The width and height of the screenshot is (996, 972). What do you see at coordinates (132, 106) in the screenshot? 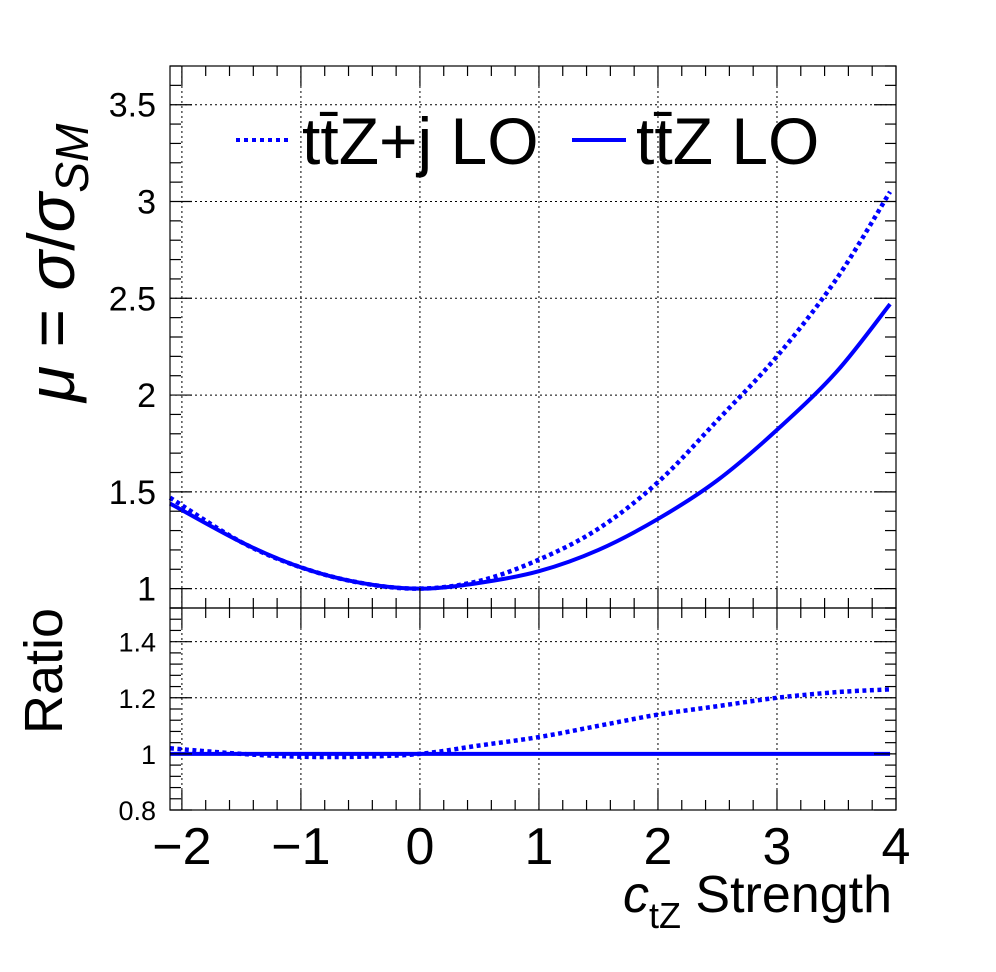
I see `y-tick-label: 3.5` at bounding box center [132, 106].